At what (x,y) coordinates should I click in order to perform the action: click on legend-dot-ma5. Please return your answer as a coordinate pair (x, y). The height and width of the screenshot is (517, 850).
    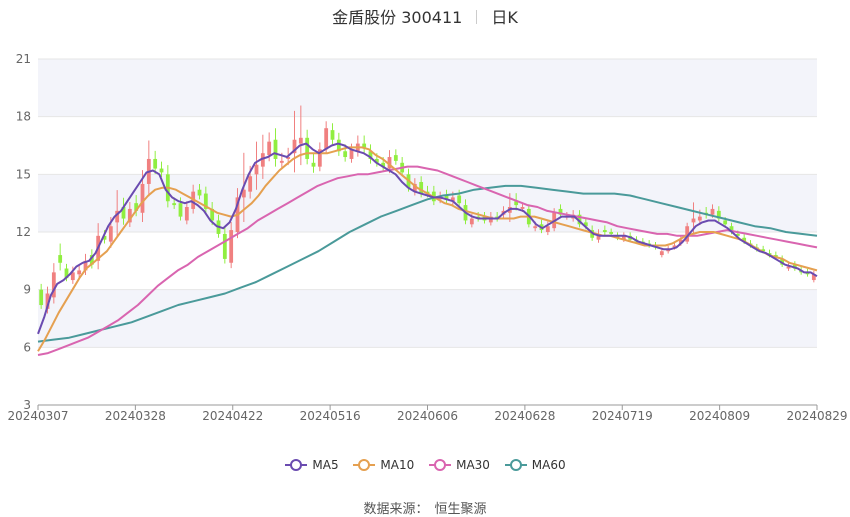
    Looking at the image, I should click on (296, 465).